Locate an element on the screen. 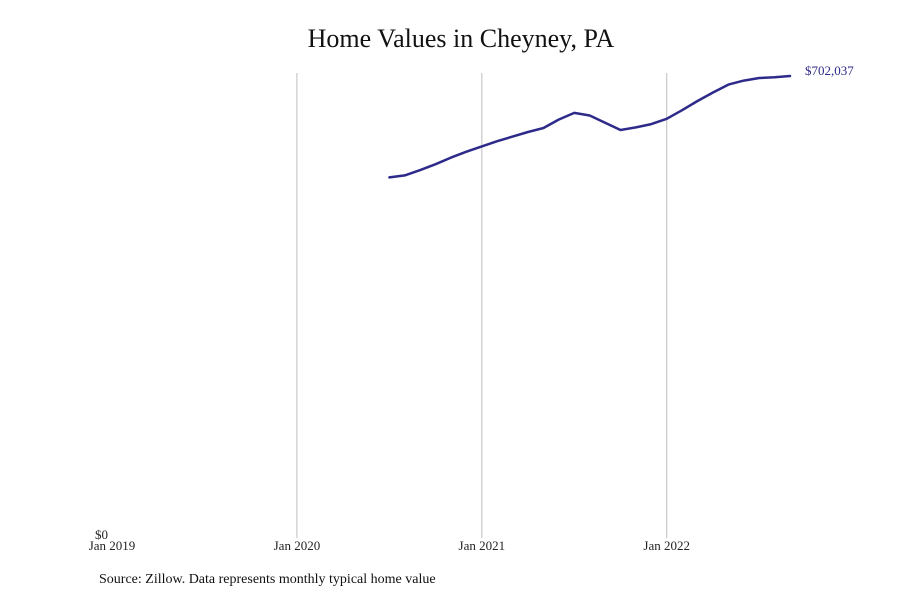 Image resolution: width=900 pixels, height=600 pixels. end-value-label: $702,037 is located at coordinates (829, 70).